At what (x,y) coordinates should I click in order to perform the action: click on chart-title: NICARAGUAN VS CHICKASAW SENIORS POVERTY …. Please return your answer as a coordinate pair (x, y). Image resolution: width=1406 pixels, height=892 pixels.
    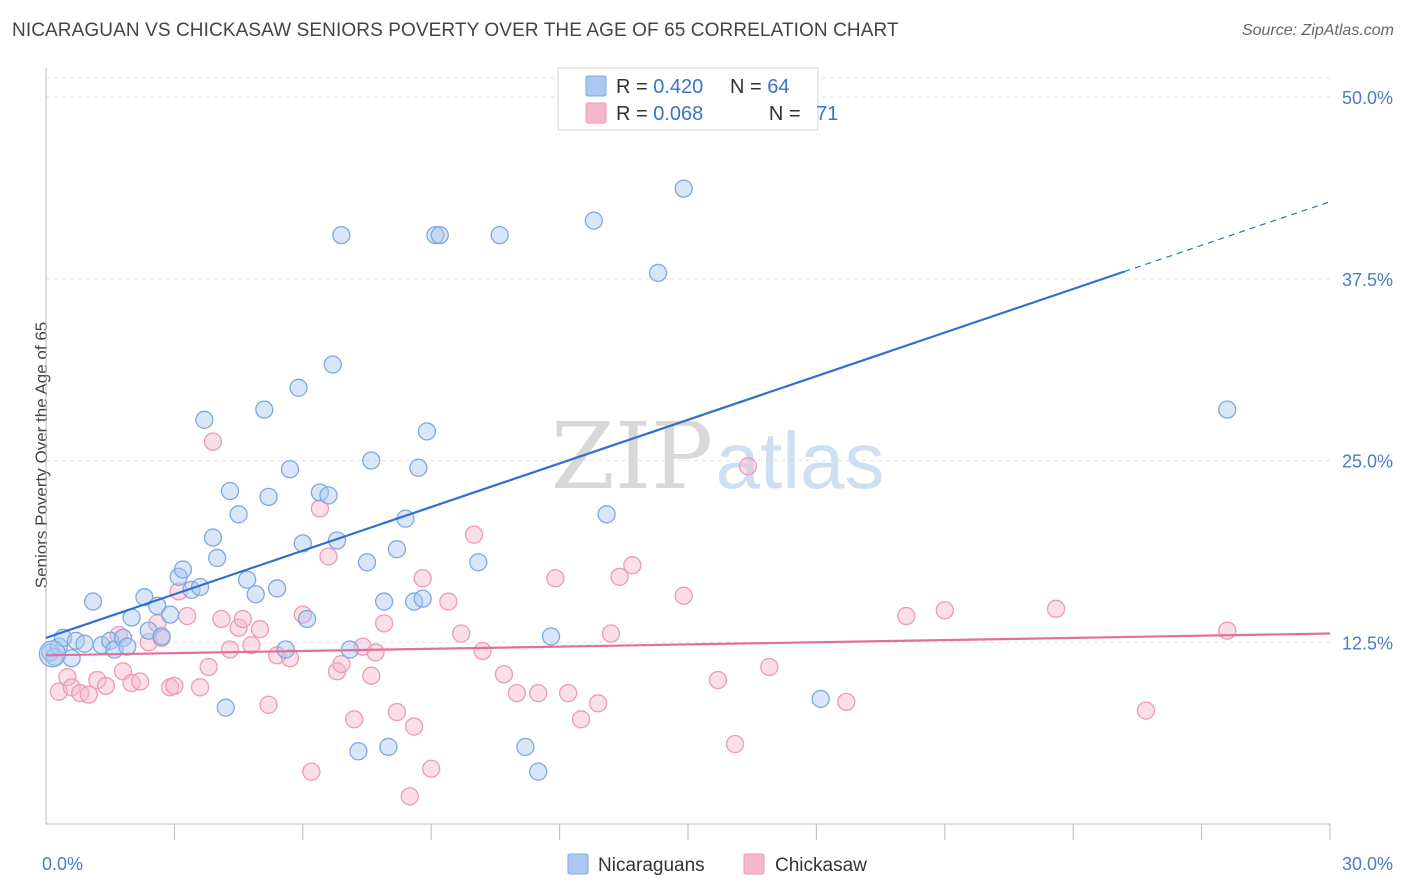
    Looking at the image, I should click on (455, 30).